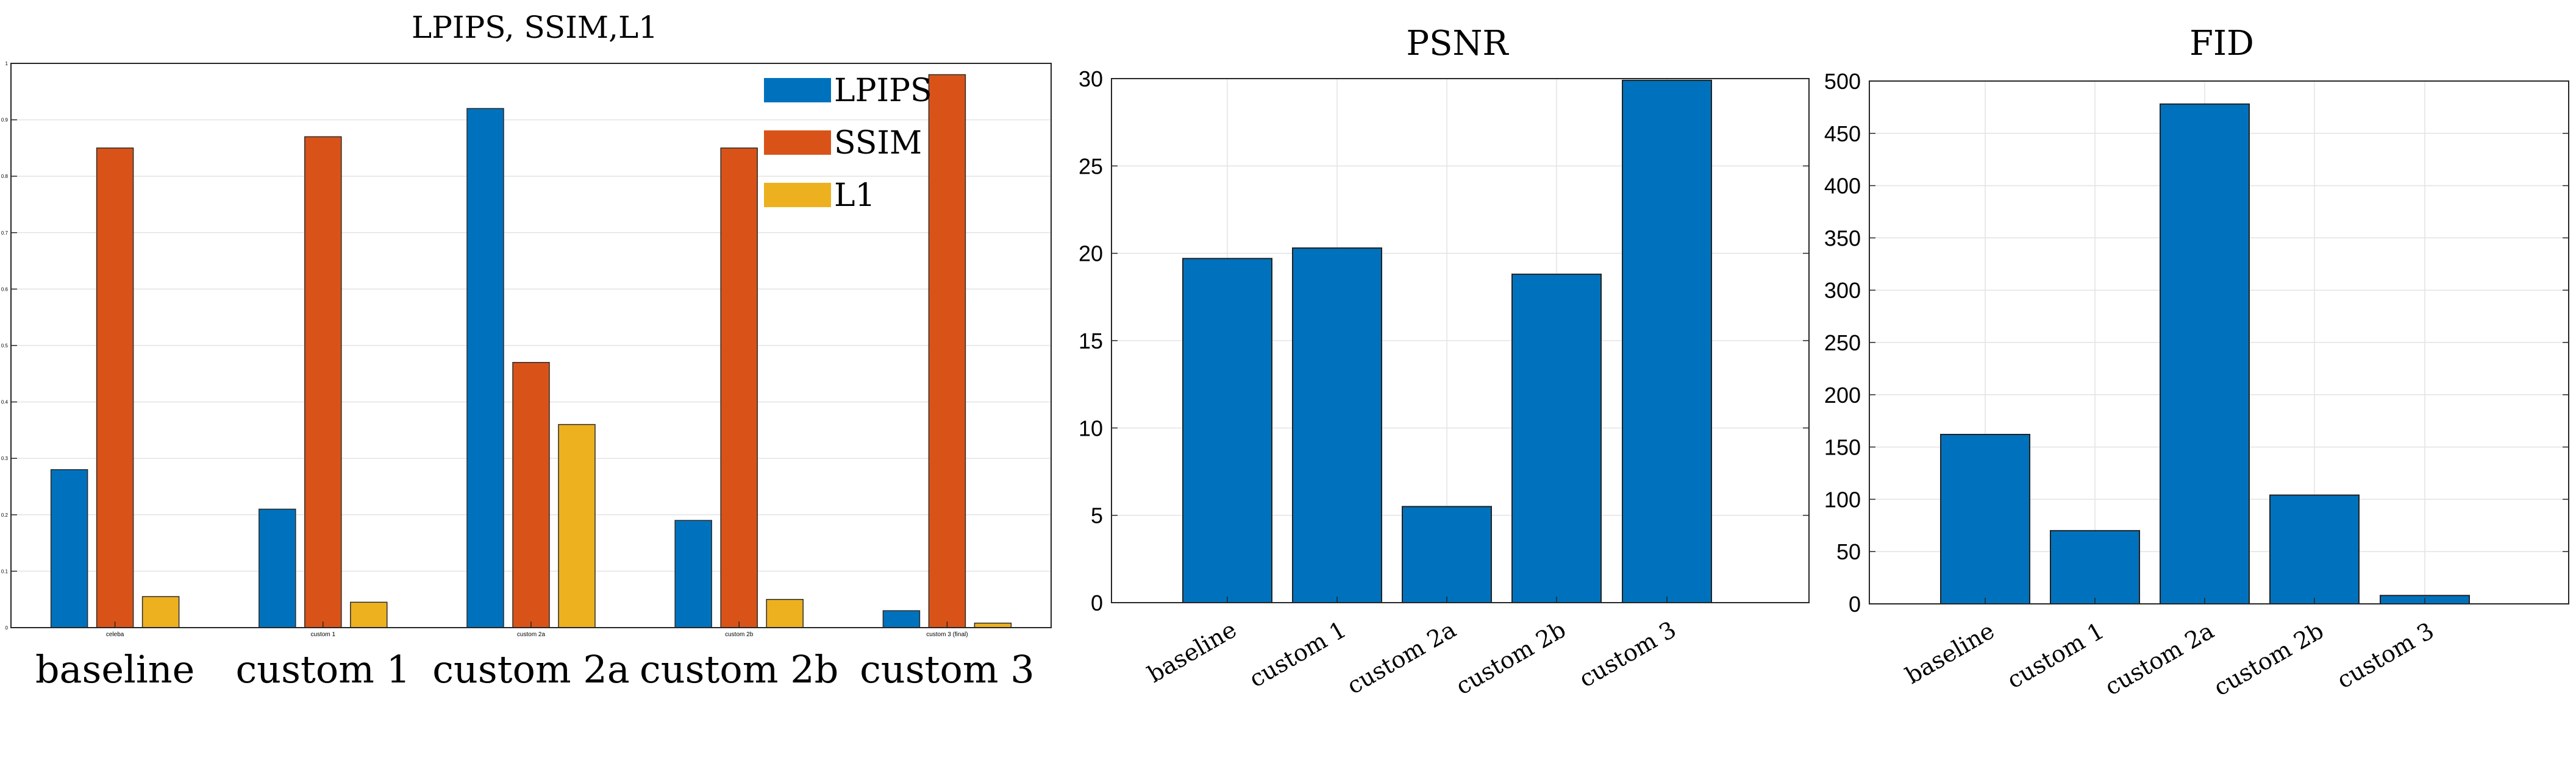 The width and height of the screenshot is (2576, 769). What do you see at coordinates (1842, 290) in the screenshot?
I see `y-tick-label: 300` at bounding box center [1842, 290].